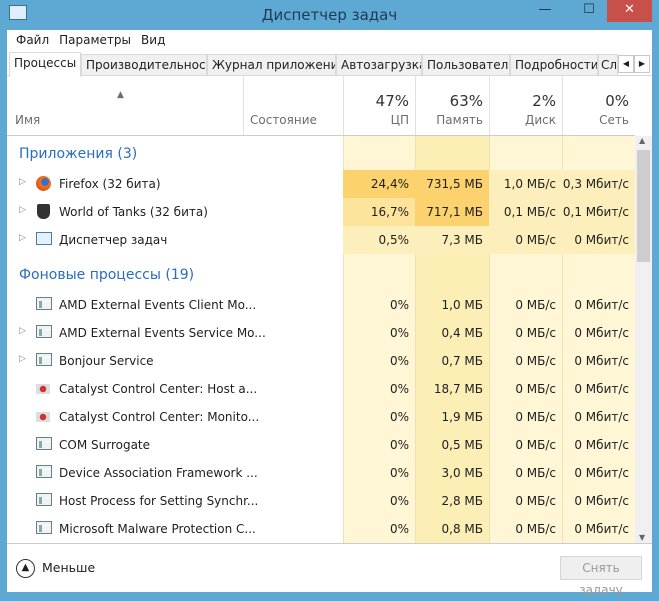  Describe the element at coordinates (25, 568) in the screenshot. I see `chevron-up-circle-icon: ▲` at that location.